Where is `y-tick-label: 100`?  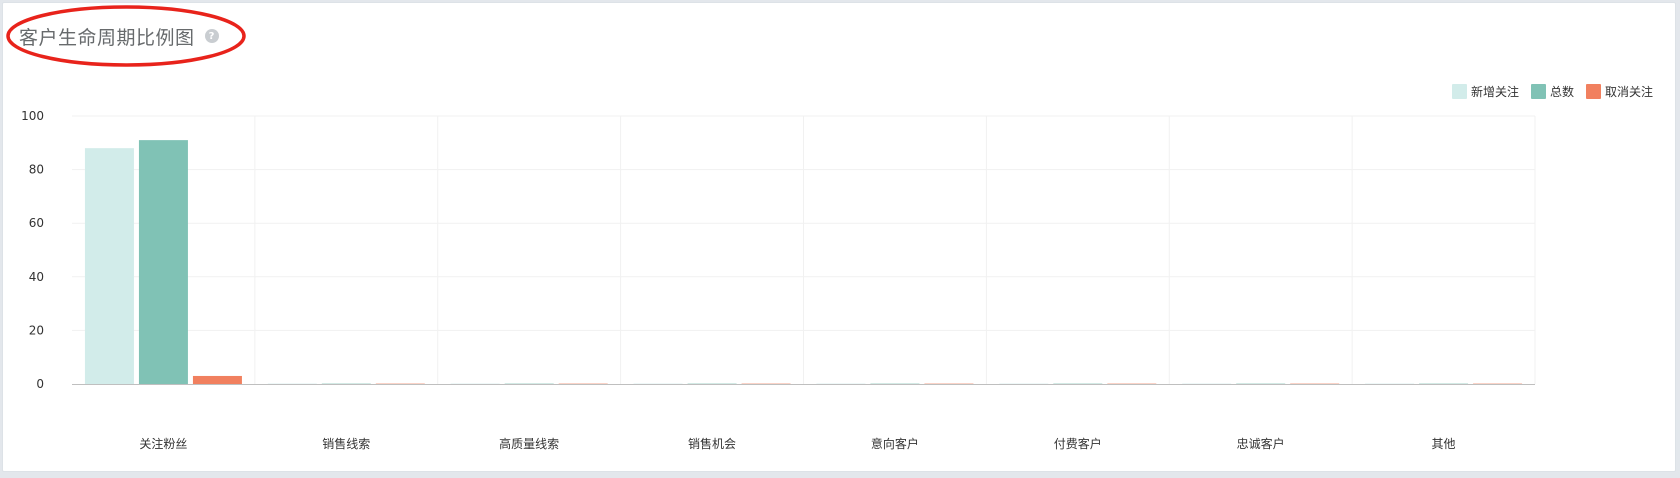 y-tick-label: 100 is located at coordinates (32, 116).